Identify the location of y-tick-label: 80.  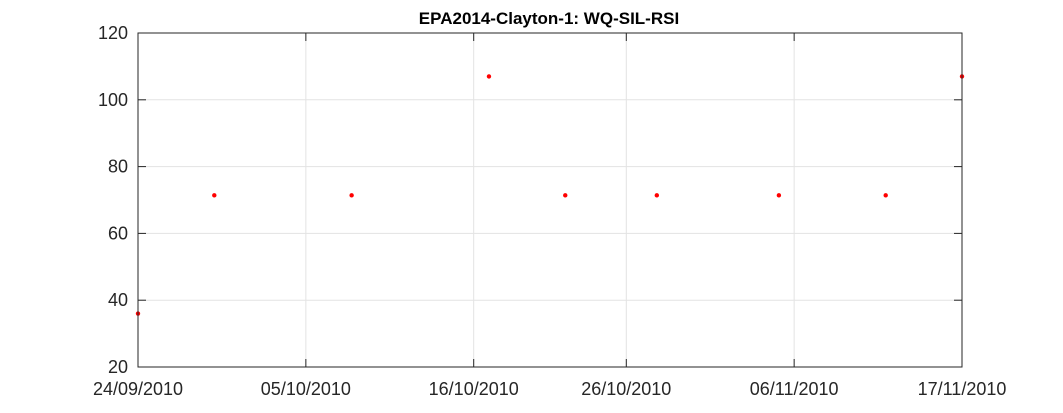
(118, 167).